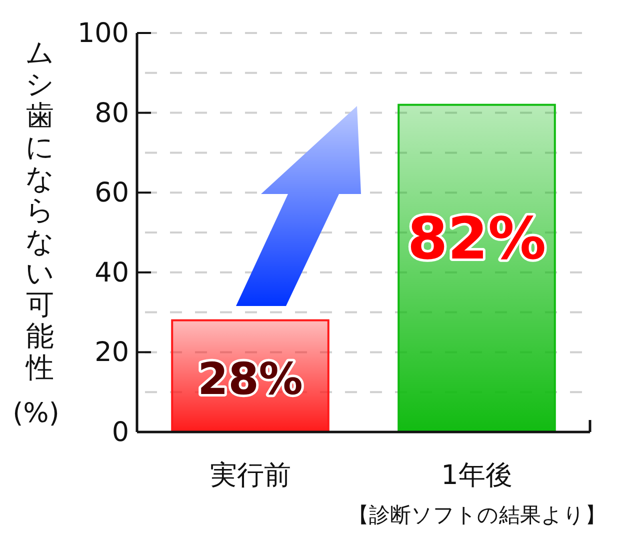 This screenshot has height=537, width=640. What do you see at coordinates (250, 475) in the screenshot?
I see `x-tick-label: 実行前` at bounding box center [250, 475].